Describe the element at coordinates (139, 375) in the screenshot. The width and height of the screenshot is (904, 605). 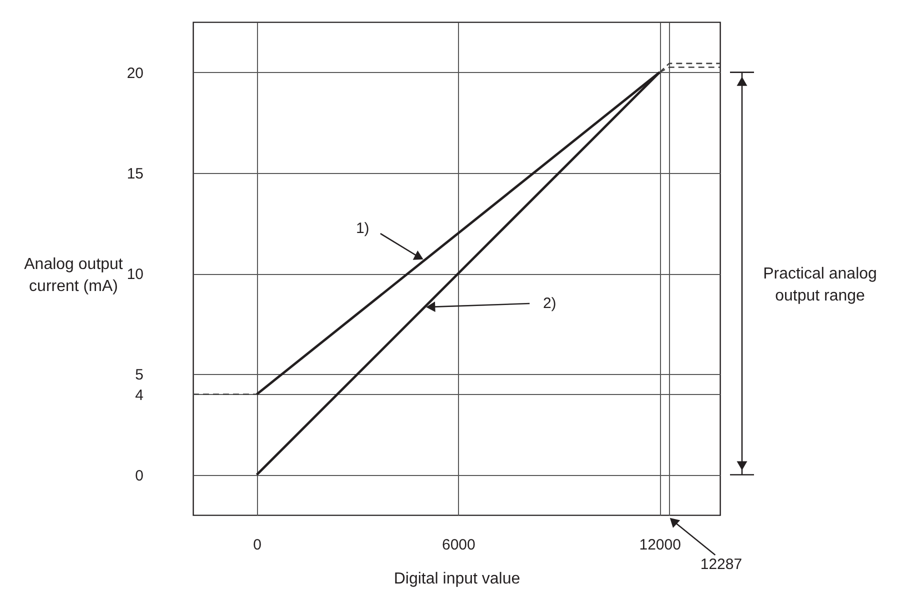
I see `y-tick-label: 5` at that location.